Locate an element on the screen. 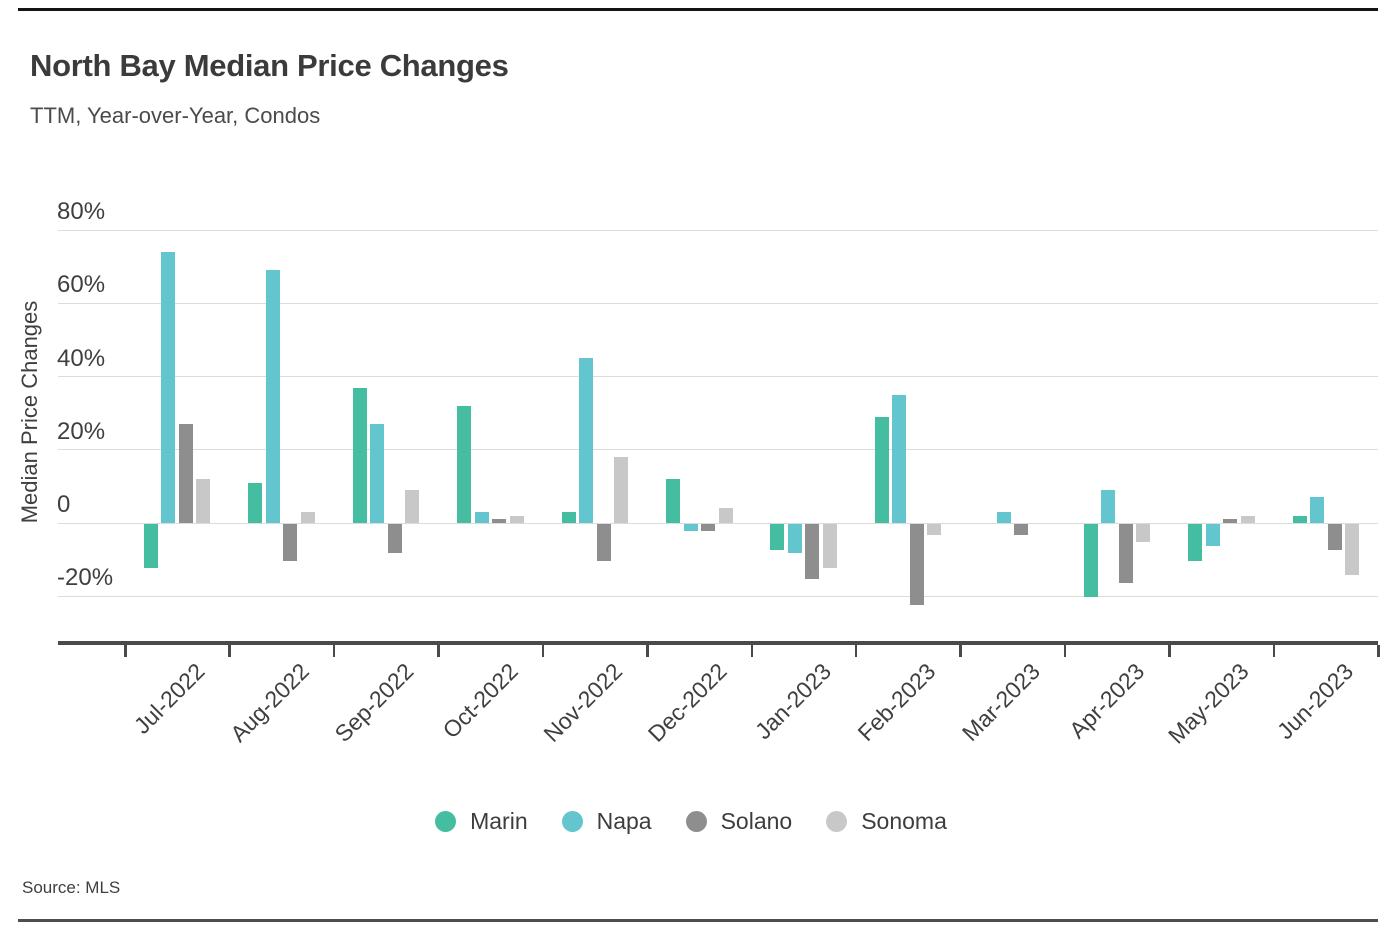 The image size is (1382, 934). y-tick-label: 20% is located at coordinates (81, 431).